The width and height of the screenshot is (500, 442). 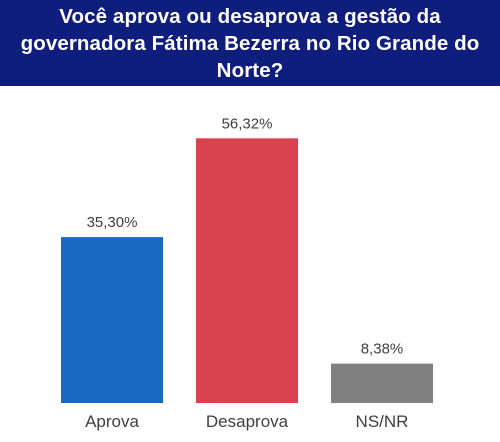 What do you see at coordinates (112, 222) in the screenshot?
I see `value-label-aprova: 35,30%` at bounding box center [112, 222].